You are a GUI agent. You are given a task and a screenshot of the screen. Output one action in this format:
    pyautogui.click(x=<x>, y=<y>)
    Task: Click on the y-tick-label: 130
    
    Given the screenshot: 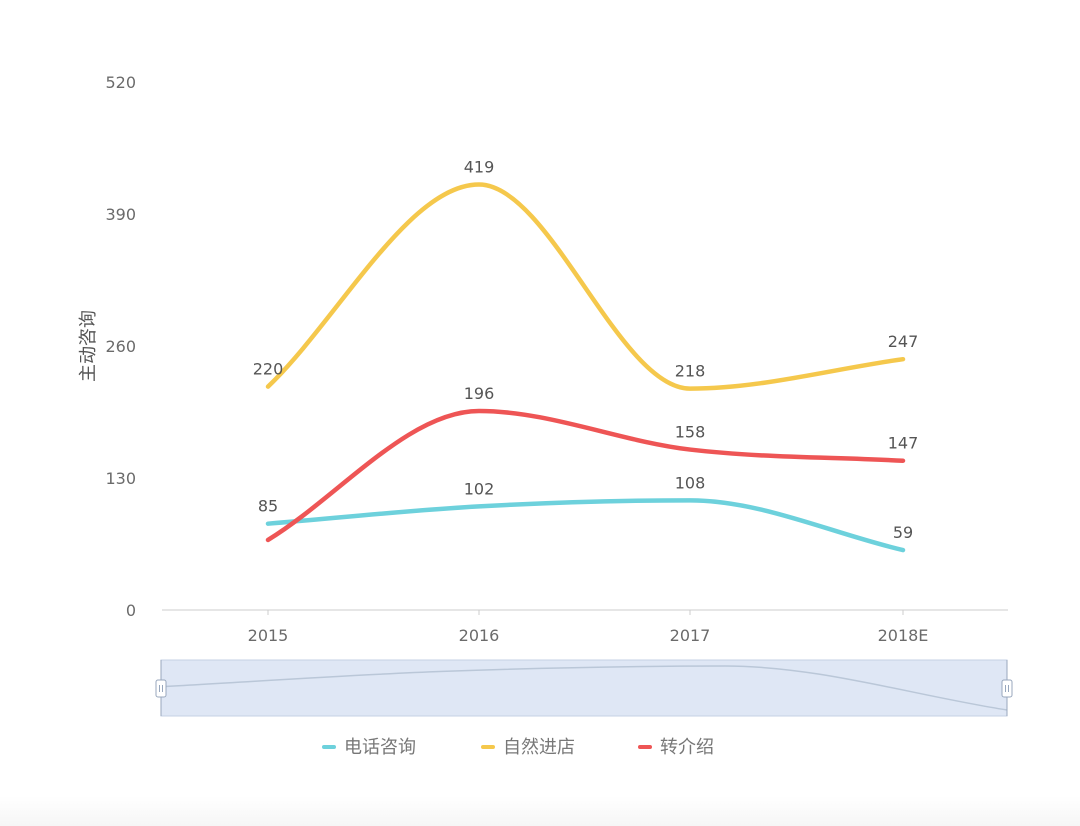 What is the action you would take?
    pyautogui.click(x=120, y=478)
    